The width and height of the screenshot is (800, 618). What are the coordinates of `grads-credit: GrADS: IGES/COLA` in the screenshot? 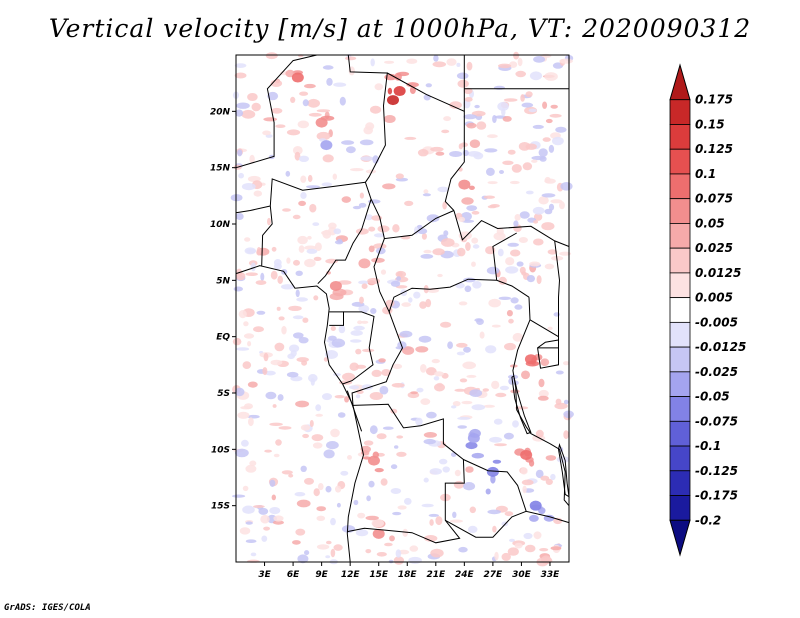 It's located at (47, 608).